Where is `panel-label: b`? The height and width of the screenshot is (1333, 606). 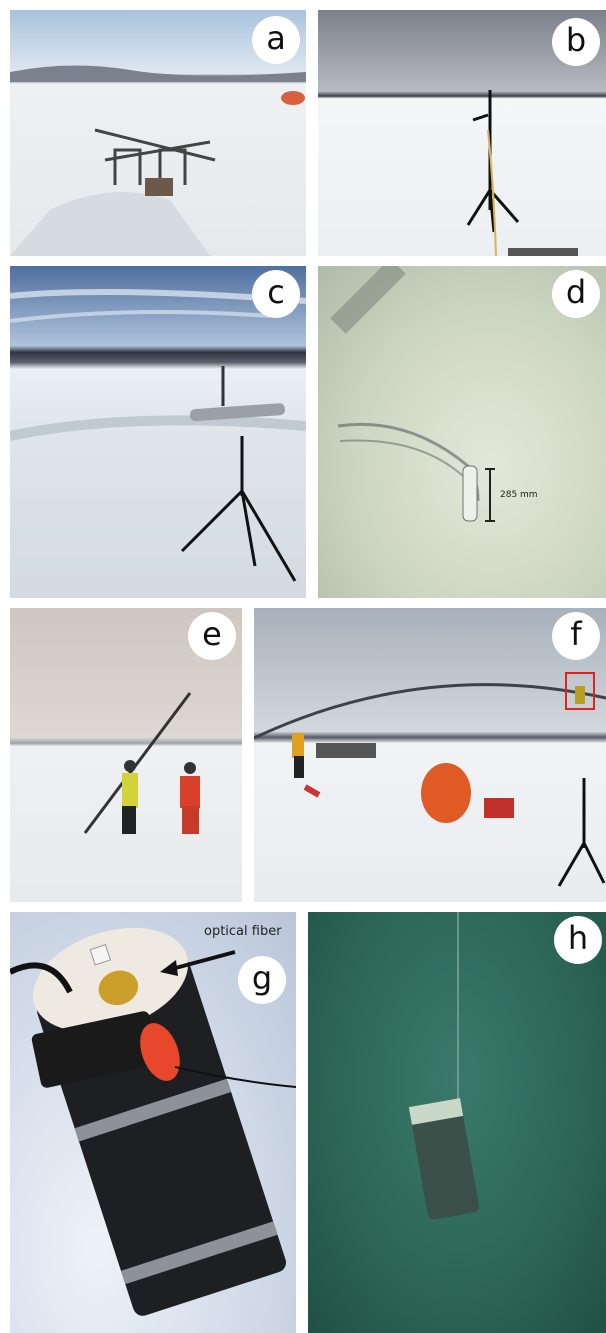 panel-label: b is located at coordinates (576, 42).